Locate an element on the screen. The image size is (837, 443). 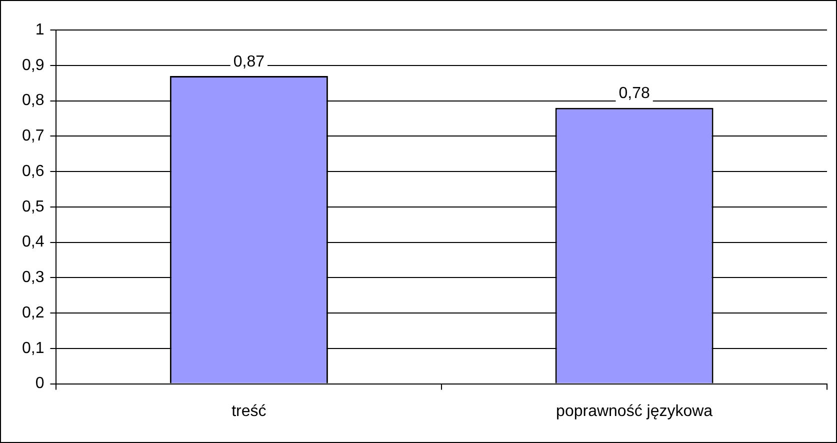
y-tick-label: 0,9 is located at coordinates (33, 65).